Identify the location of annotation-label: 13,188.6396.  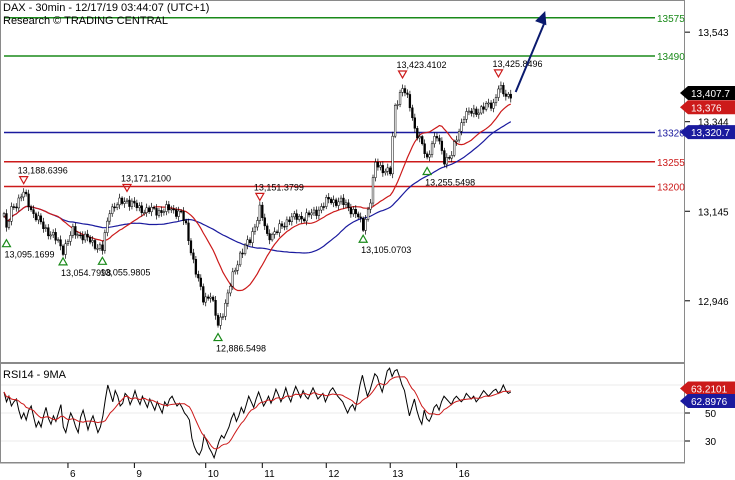
(43, 171).